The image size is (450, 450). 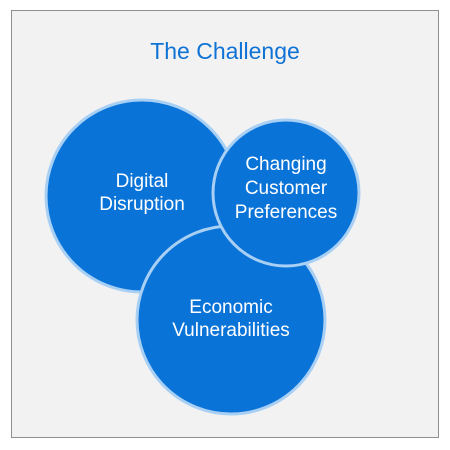 I want to click on circle-changing-customer-preferences, so click(x=286, y=193).